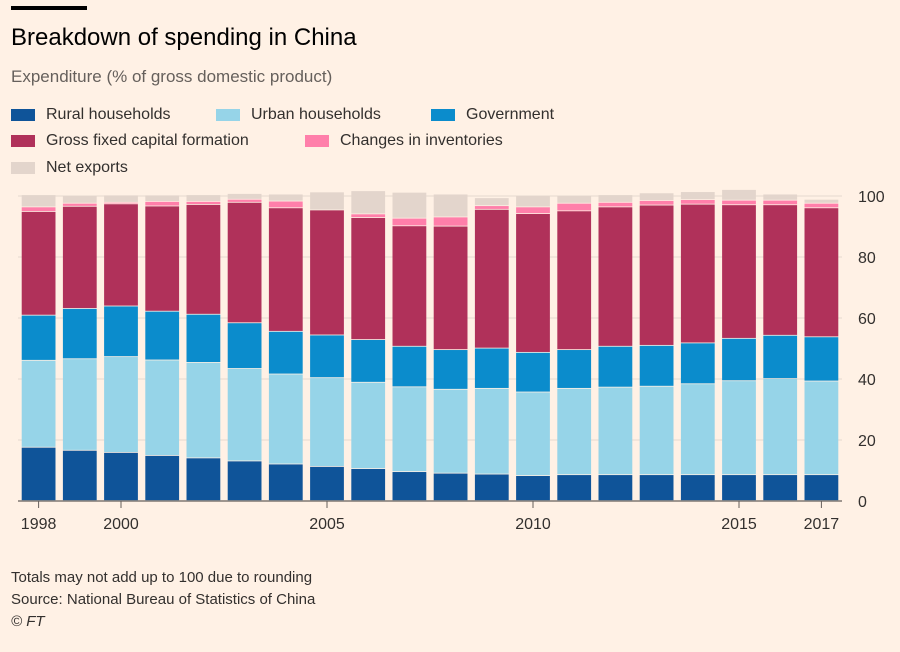 The image size is (900, 652). What do you see at coordinates (867, 319) in the screenshot?
I see `y-tick-label-60: 60` at bounding box center [867, 319].